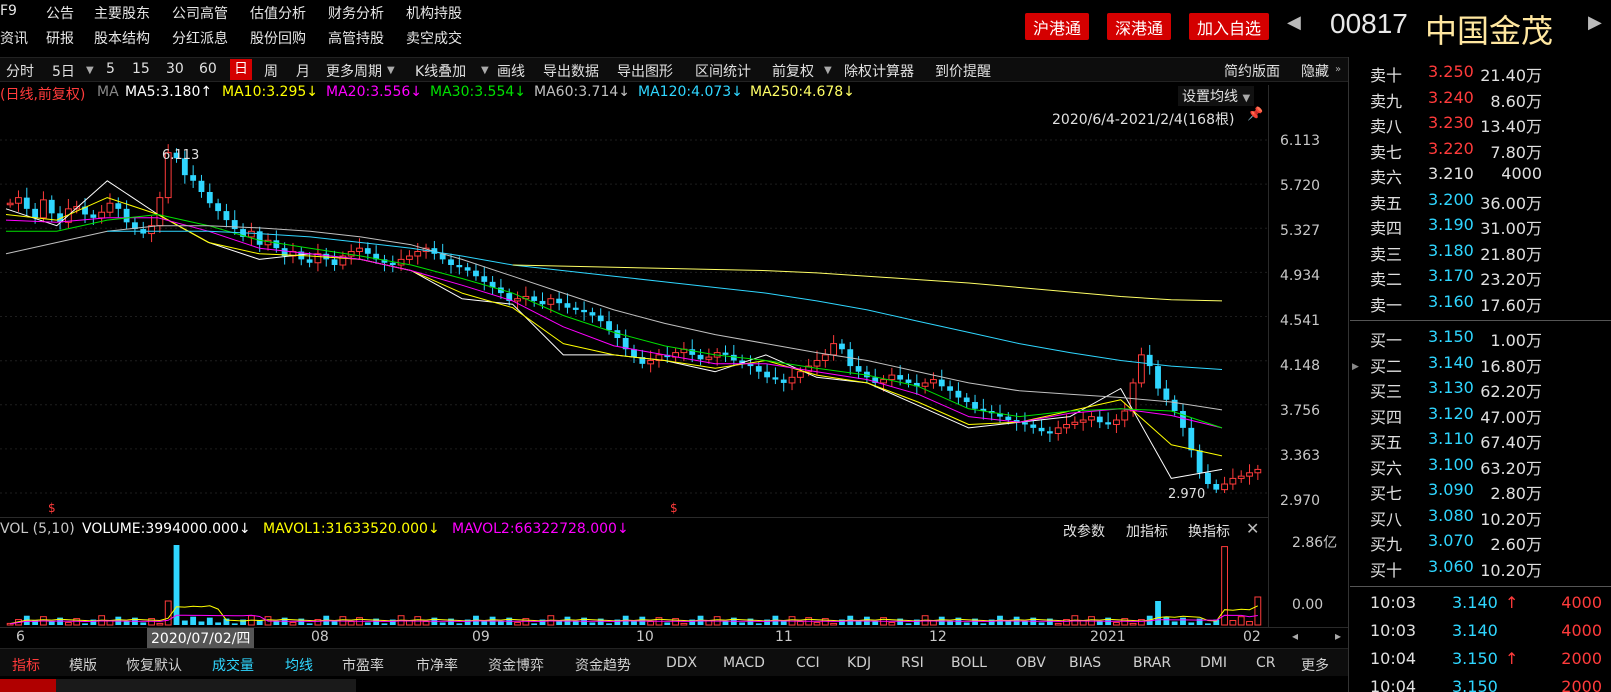  What do you see at coordinates (122, 39) in the screenshot?
I see `nav-share-structure: 股本结构` at bounding box center [122, 39].